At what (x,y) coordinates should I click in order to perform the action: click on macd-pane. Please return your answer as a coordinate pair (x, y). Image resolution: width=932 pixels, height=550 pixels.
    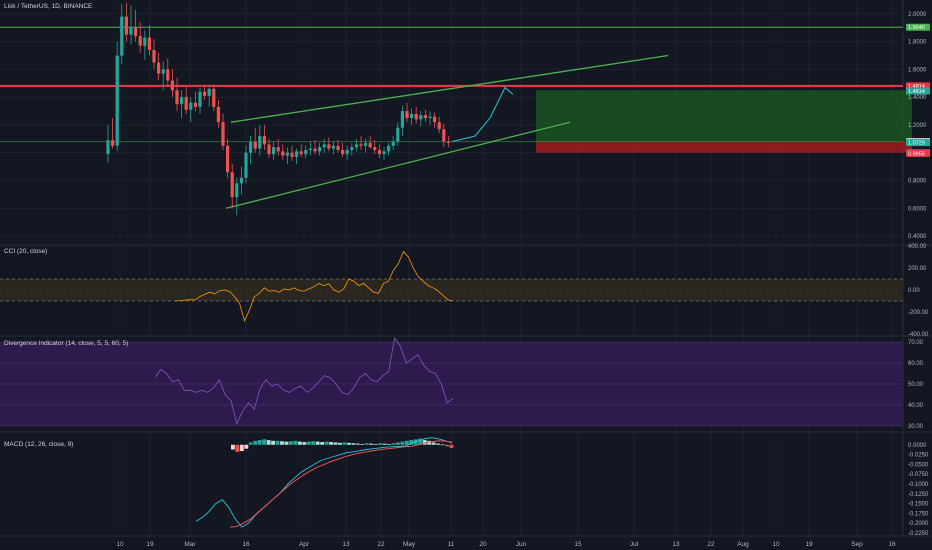
    Looking at the image, I should click on (324, 482).